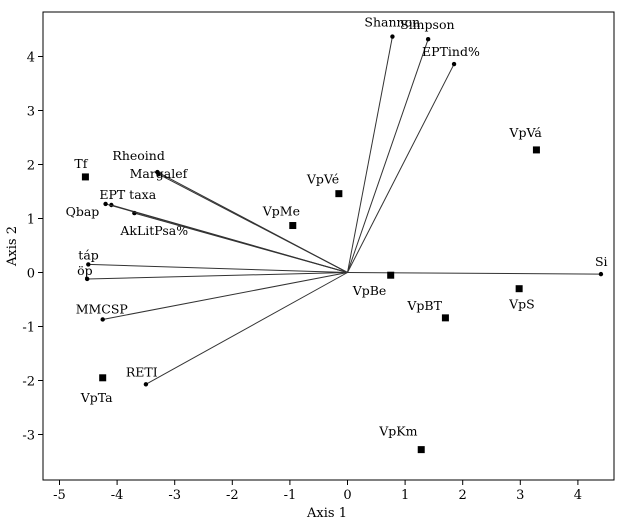 This screenshot has height=519, width=625. What do you see at coordinates (232, 495) in the screenshot?
I see `x-tick-label: -2` at bounding box center [232, 495].